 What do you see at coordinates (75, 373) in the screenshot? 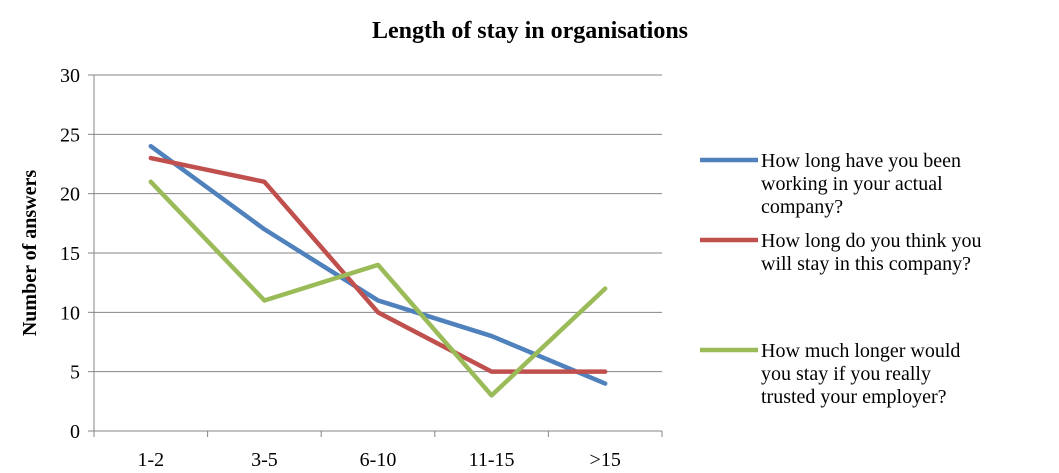
I see `y-tick-label: 5` at bounding box center [75, 373].